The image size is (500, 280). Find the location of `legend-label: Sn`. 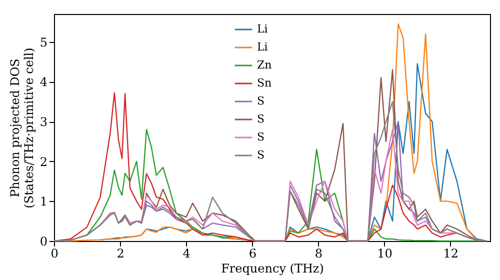

legend-label: Sn is located at coordinates (264, 83).